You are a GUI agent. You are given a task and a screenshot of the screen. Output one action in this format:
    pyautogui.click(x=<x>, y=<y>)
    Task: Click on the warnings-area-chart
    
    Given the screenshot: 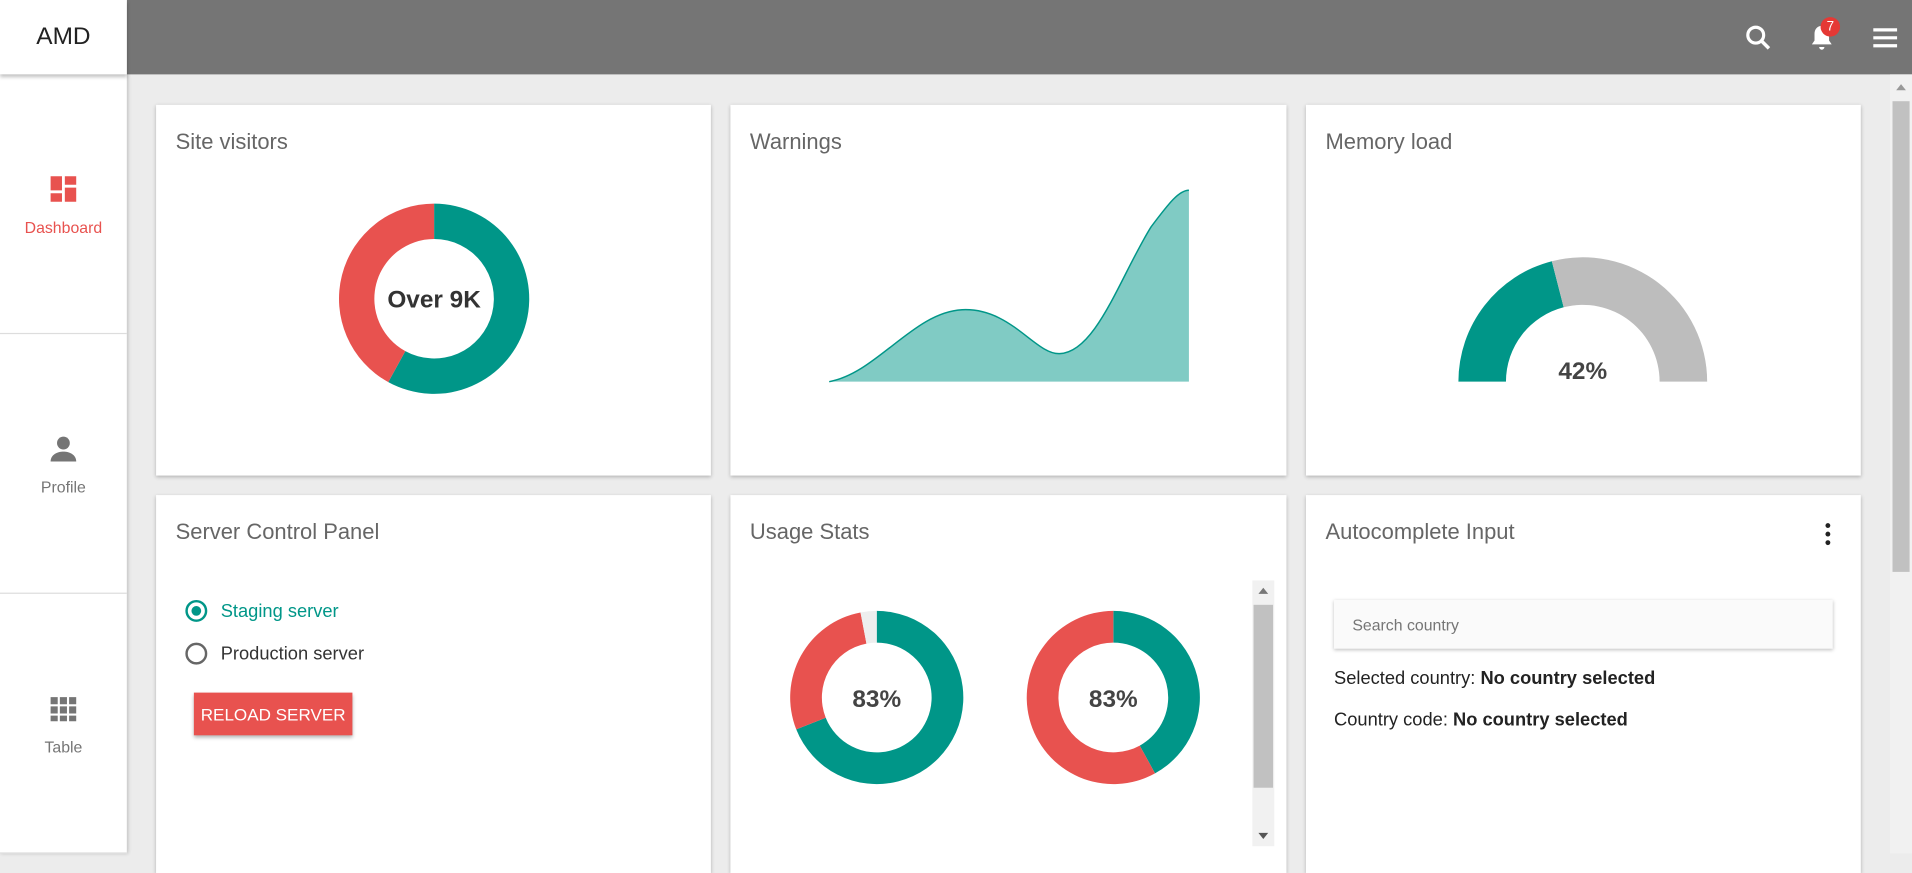 What is the action you would take?
    pyautogui.click(x=1009, y=286)
    